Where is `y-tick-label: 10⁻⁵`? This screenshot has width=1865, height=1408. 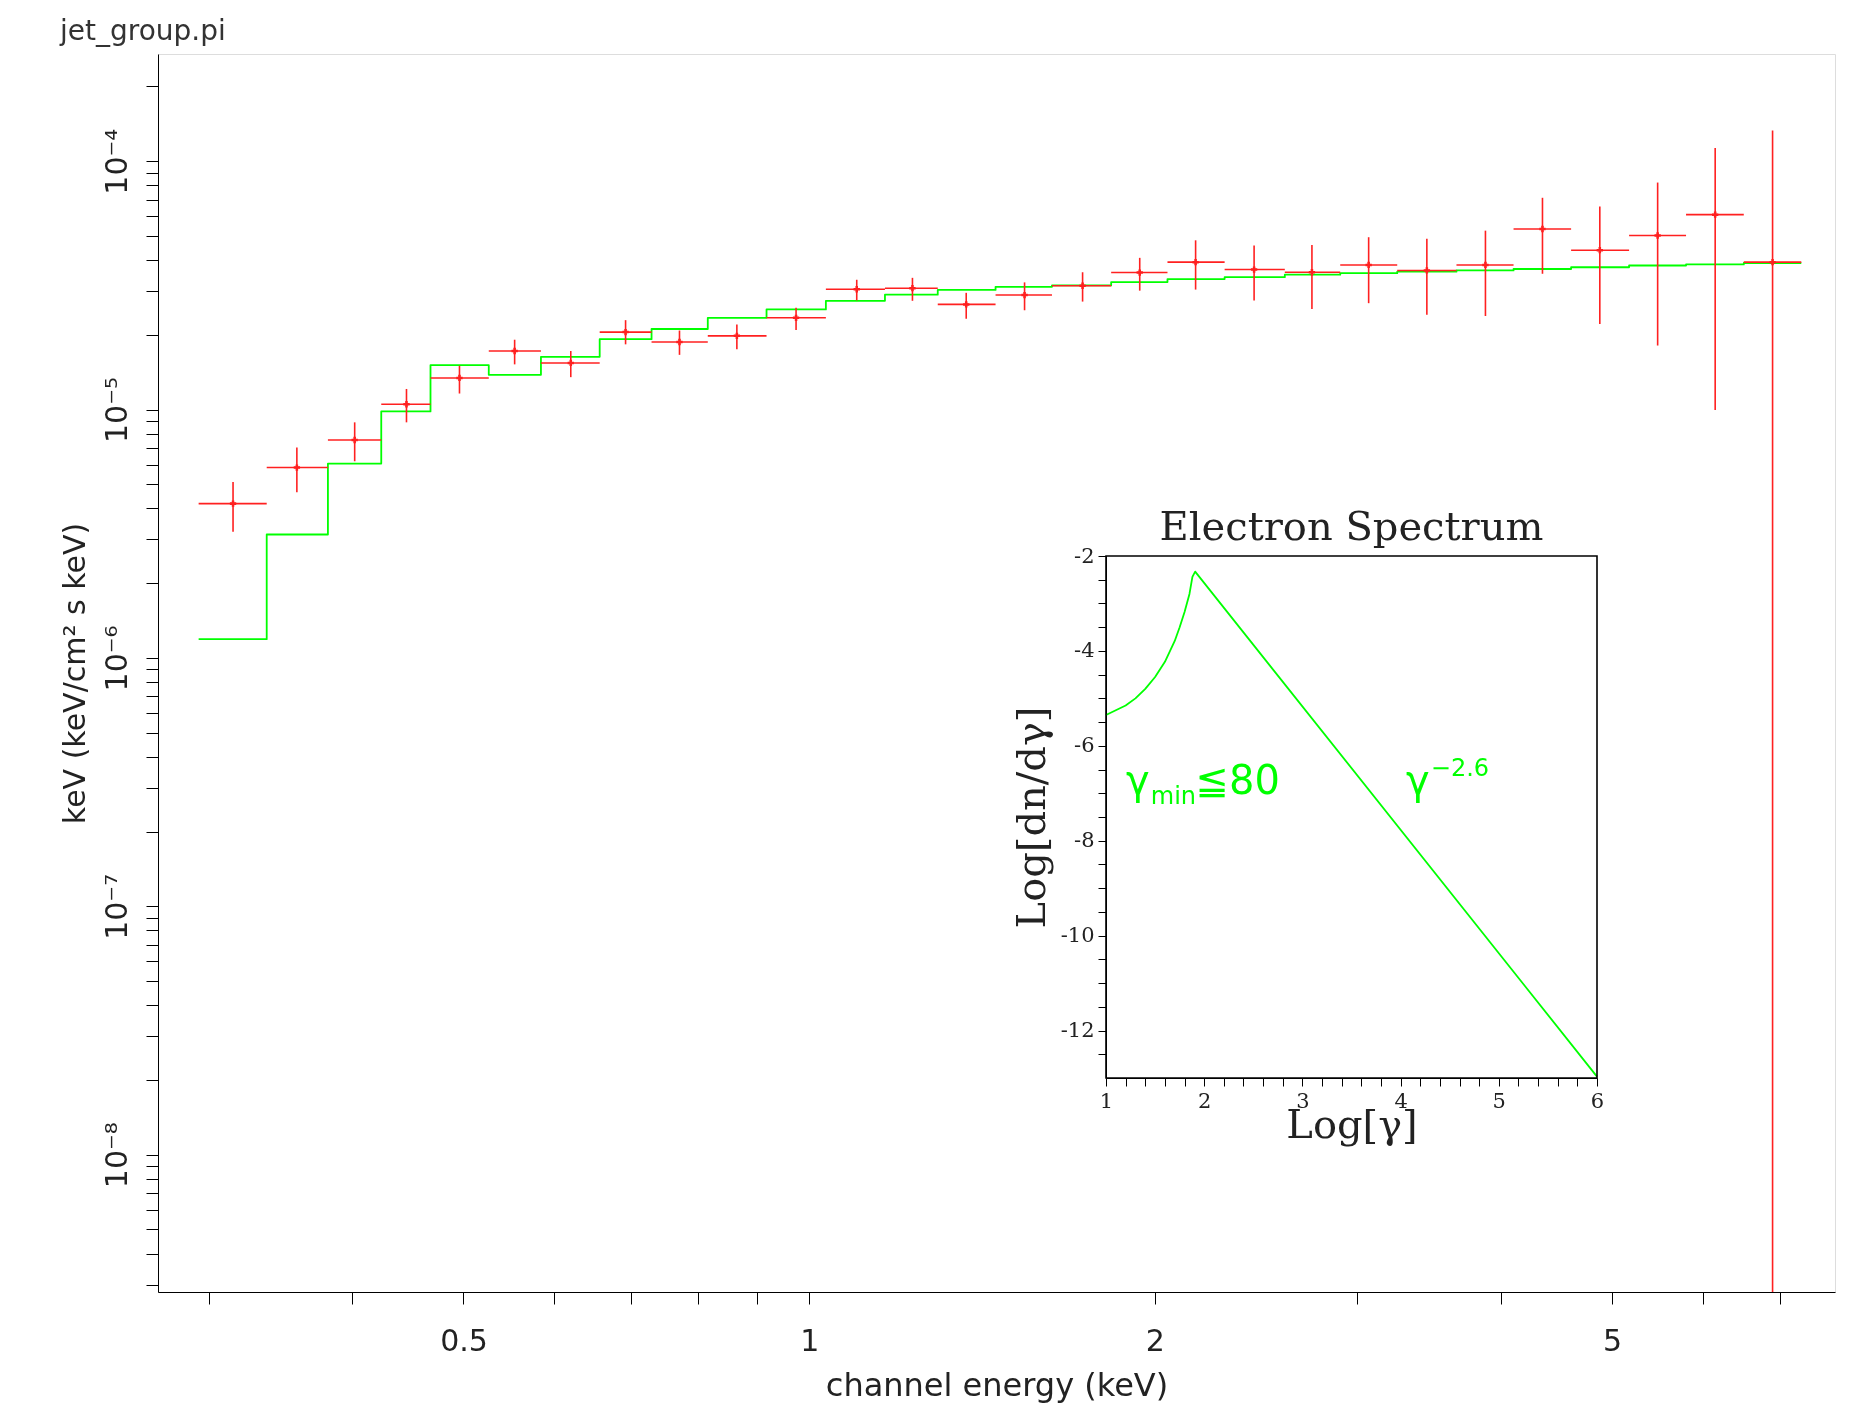
y-tick-label: 10⁻⁵ is located at coordinates (116, 410).